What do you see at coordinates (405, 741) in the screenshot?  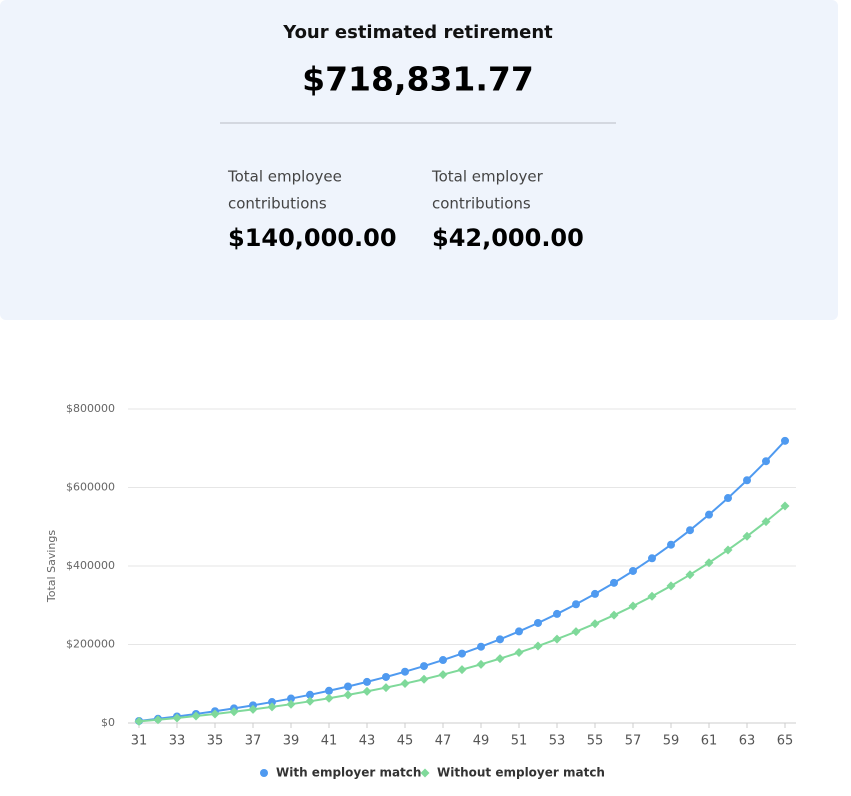 I see `x-tick-label: 45` at bounding box center [405, 741].